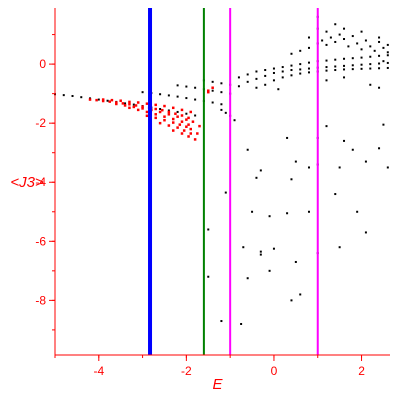  Describe the element at coordinates (40, 300) in the screenshot. I see `y-tick-label: -8` at that location.